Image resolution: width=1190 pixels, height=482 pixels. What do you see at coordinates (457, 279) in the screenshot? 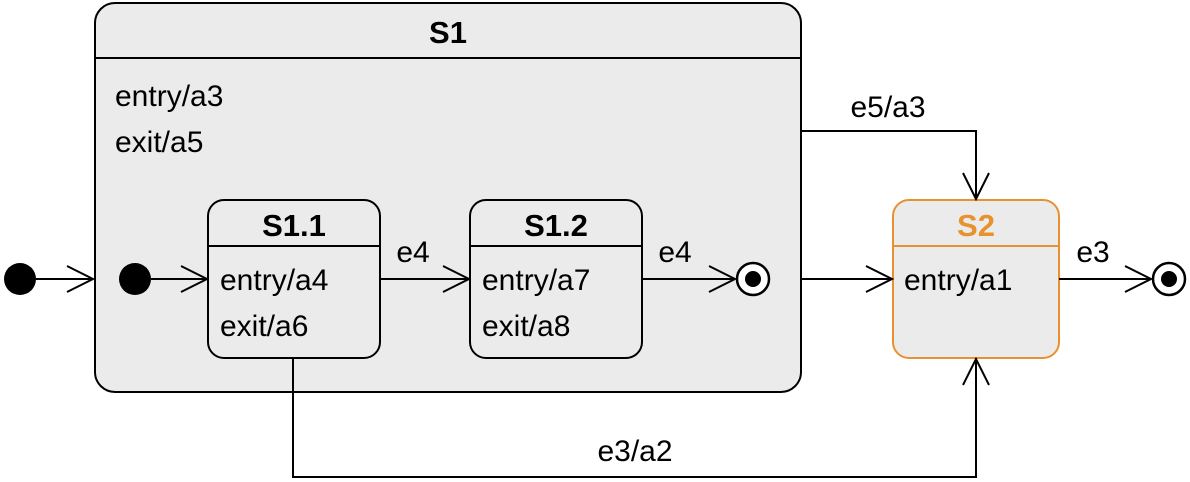
I see `edge-s1-1-to-s1-2-arrowhead` at bounding box center [457, 279].